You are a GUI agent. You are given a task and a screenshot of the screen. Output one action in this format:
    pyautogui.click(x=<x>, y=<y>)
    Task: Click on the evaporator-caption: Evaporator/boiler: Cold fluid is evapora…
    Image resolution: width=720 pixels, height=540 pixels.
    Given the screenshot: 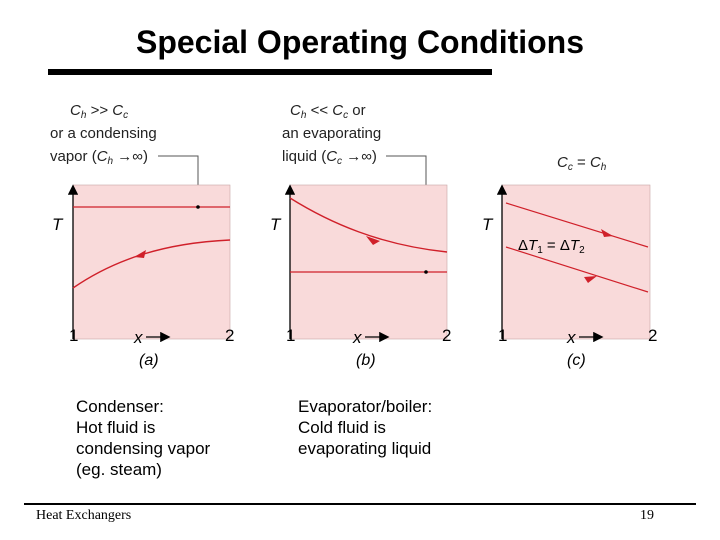 What is the action you would take?
    pyautogui.click(x=365, y=427)
    